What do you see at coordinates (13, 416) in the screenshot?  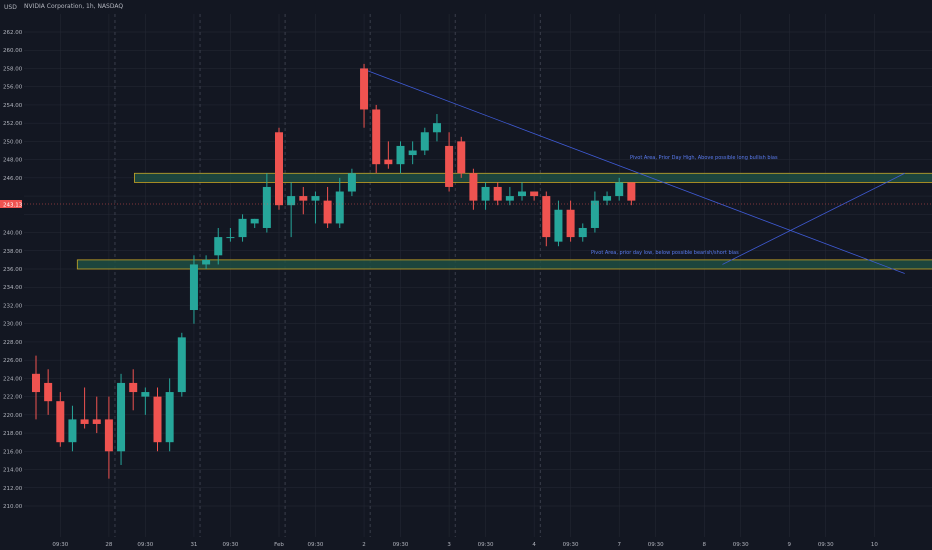 I see `y-tick-label: 220.00` at bounding box center [13, 416].